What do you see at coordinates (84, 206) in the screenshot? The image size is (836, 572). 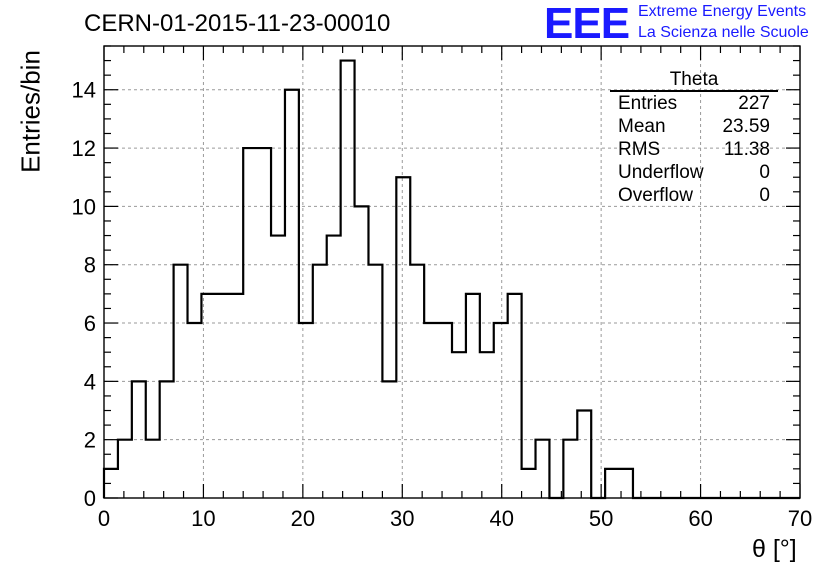 I see `y-tick-label: 10` at bounding box center [84, 206].